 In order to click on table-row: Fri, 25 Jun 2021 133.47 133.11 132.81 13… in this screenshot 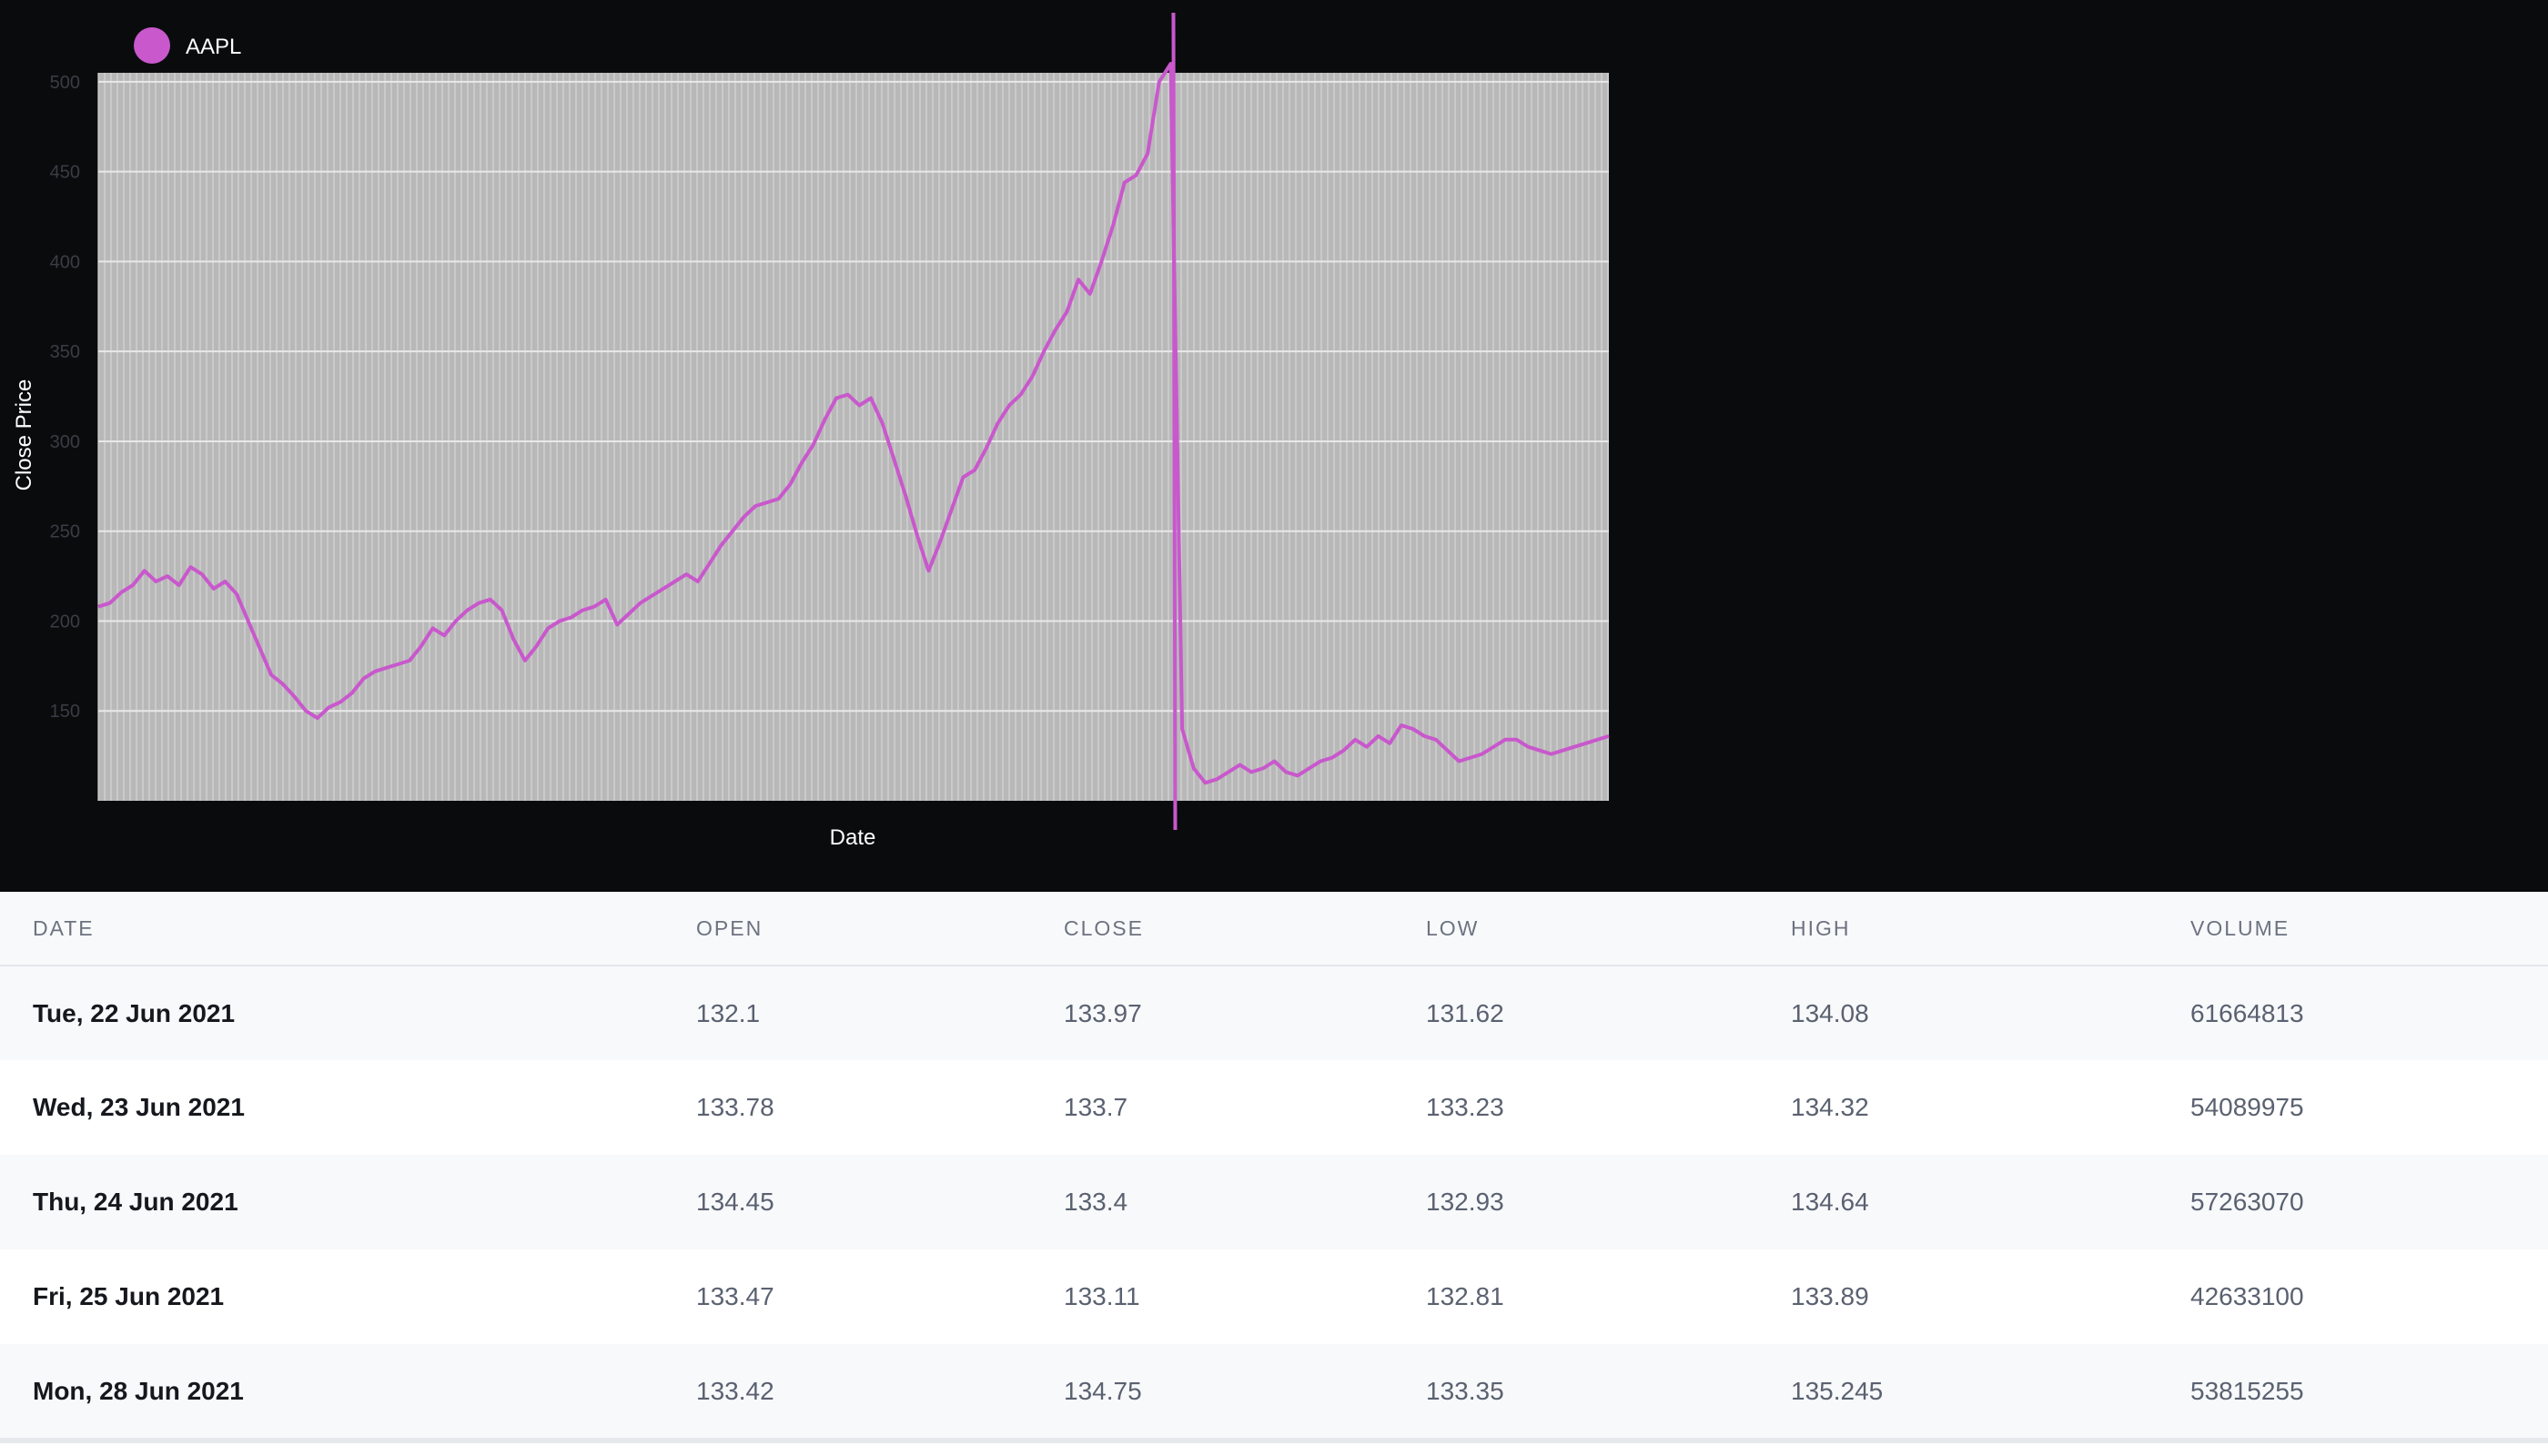, I will do `click(1274, 1297)`.